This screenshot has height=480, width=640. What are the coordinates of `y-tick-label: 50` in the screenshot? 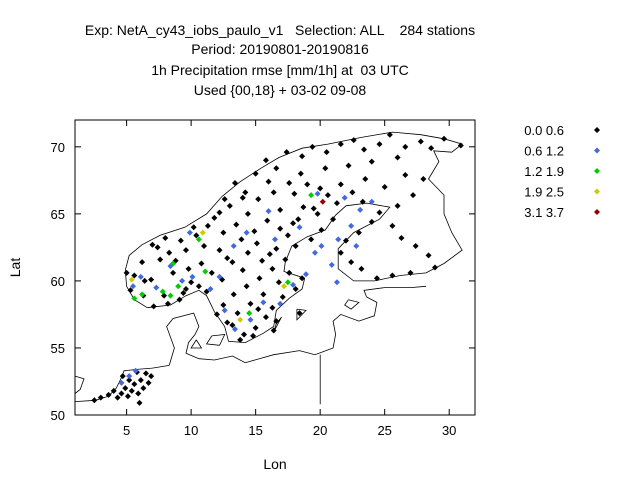 It's located at (58, 415).